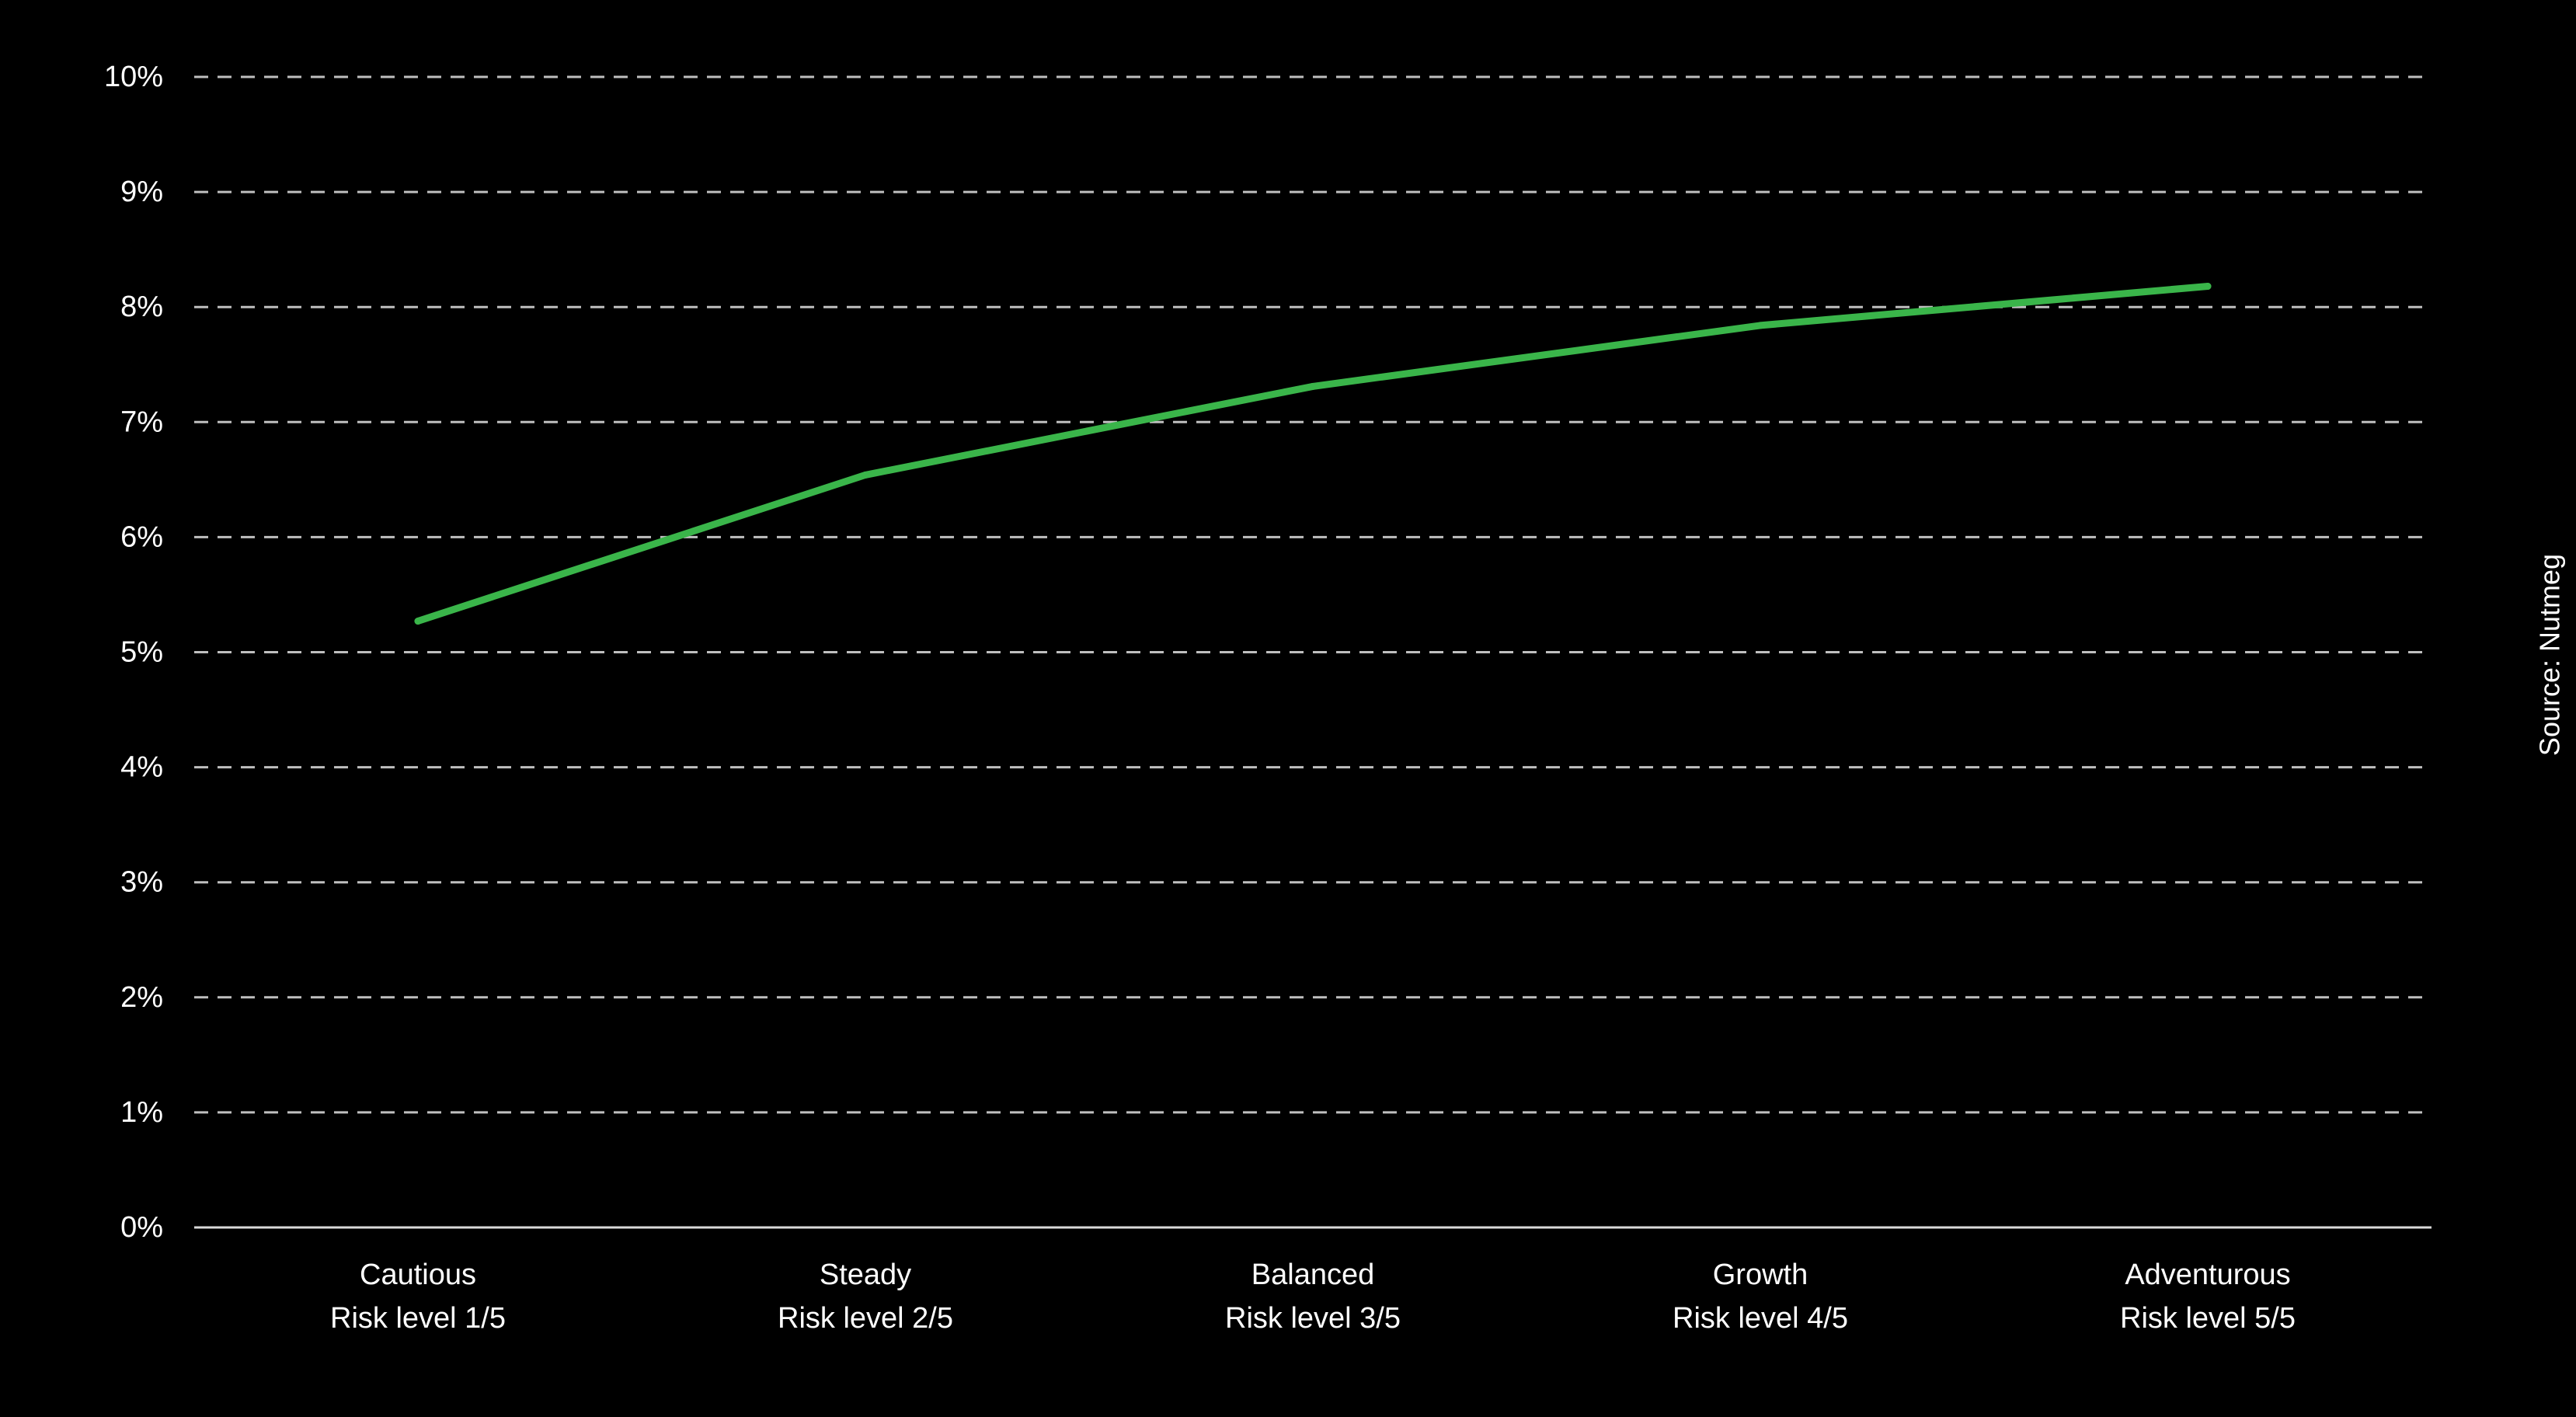 The height and width of the screenshot is (1417, 2576). Describe the element at coordinates (1312, 1275) in the screenshot. I see `x-tick-label-name: Balanced` at that location.